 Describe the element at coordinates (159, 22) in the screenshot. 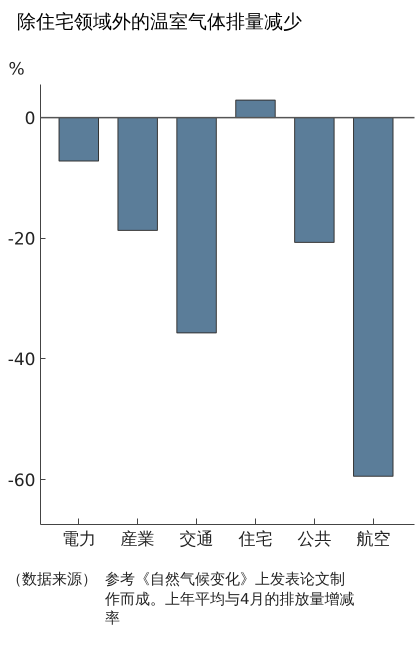

I see `chart-title: 除住宅领域外的温室气体排量减少` at that location.